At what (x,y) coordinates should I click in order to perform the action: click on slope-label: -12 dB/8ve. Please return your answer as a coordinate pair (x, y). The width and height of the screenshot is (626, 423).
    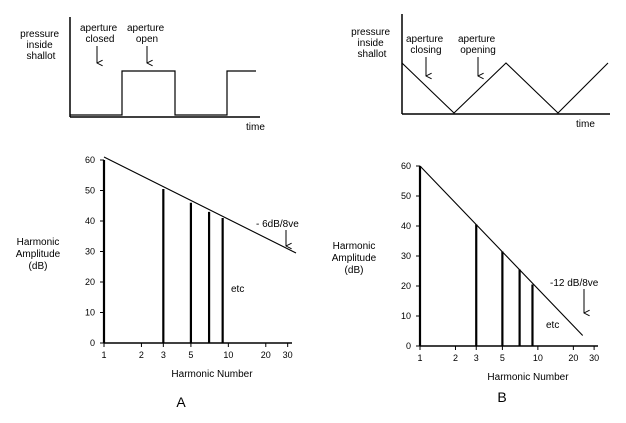
    Looking at the image, I should click on (574, 283).